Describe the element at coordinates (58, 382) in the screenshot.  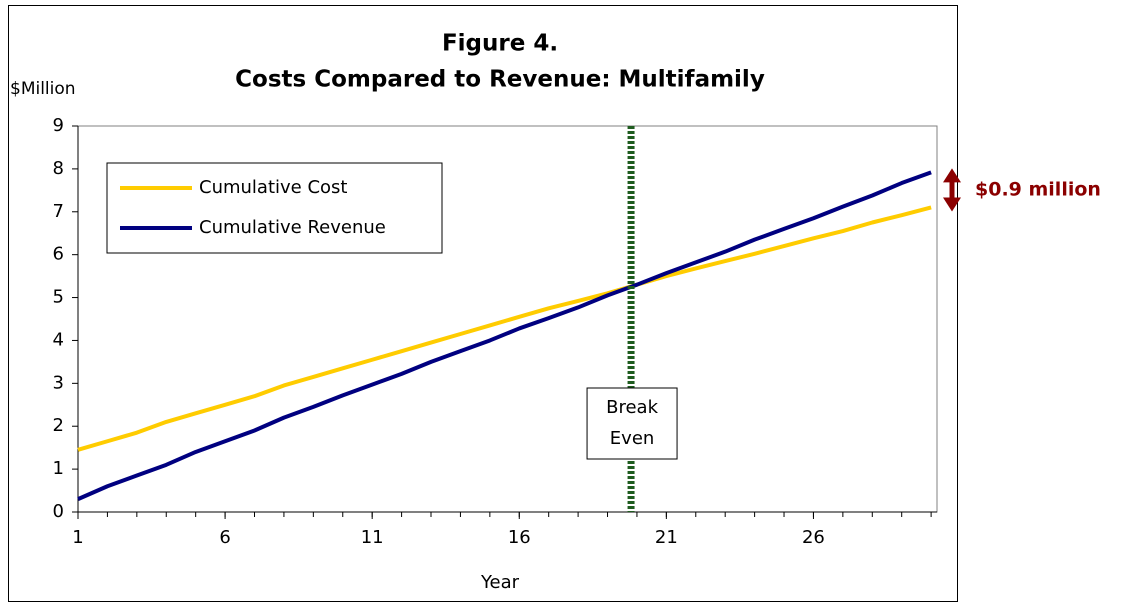
I see `y-tick-label: 3` at that location.